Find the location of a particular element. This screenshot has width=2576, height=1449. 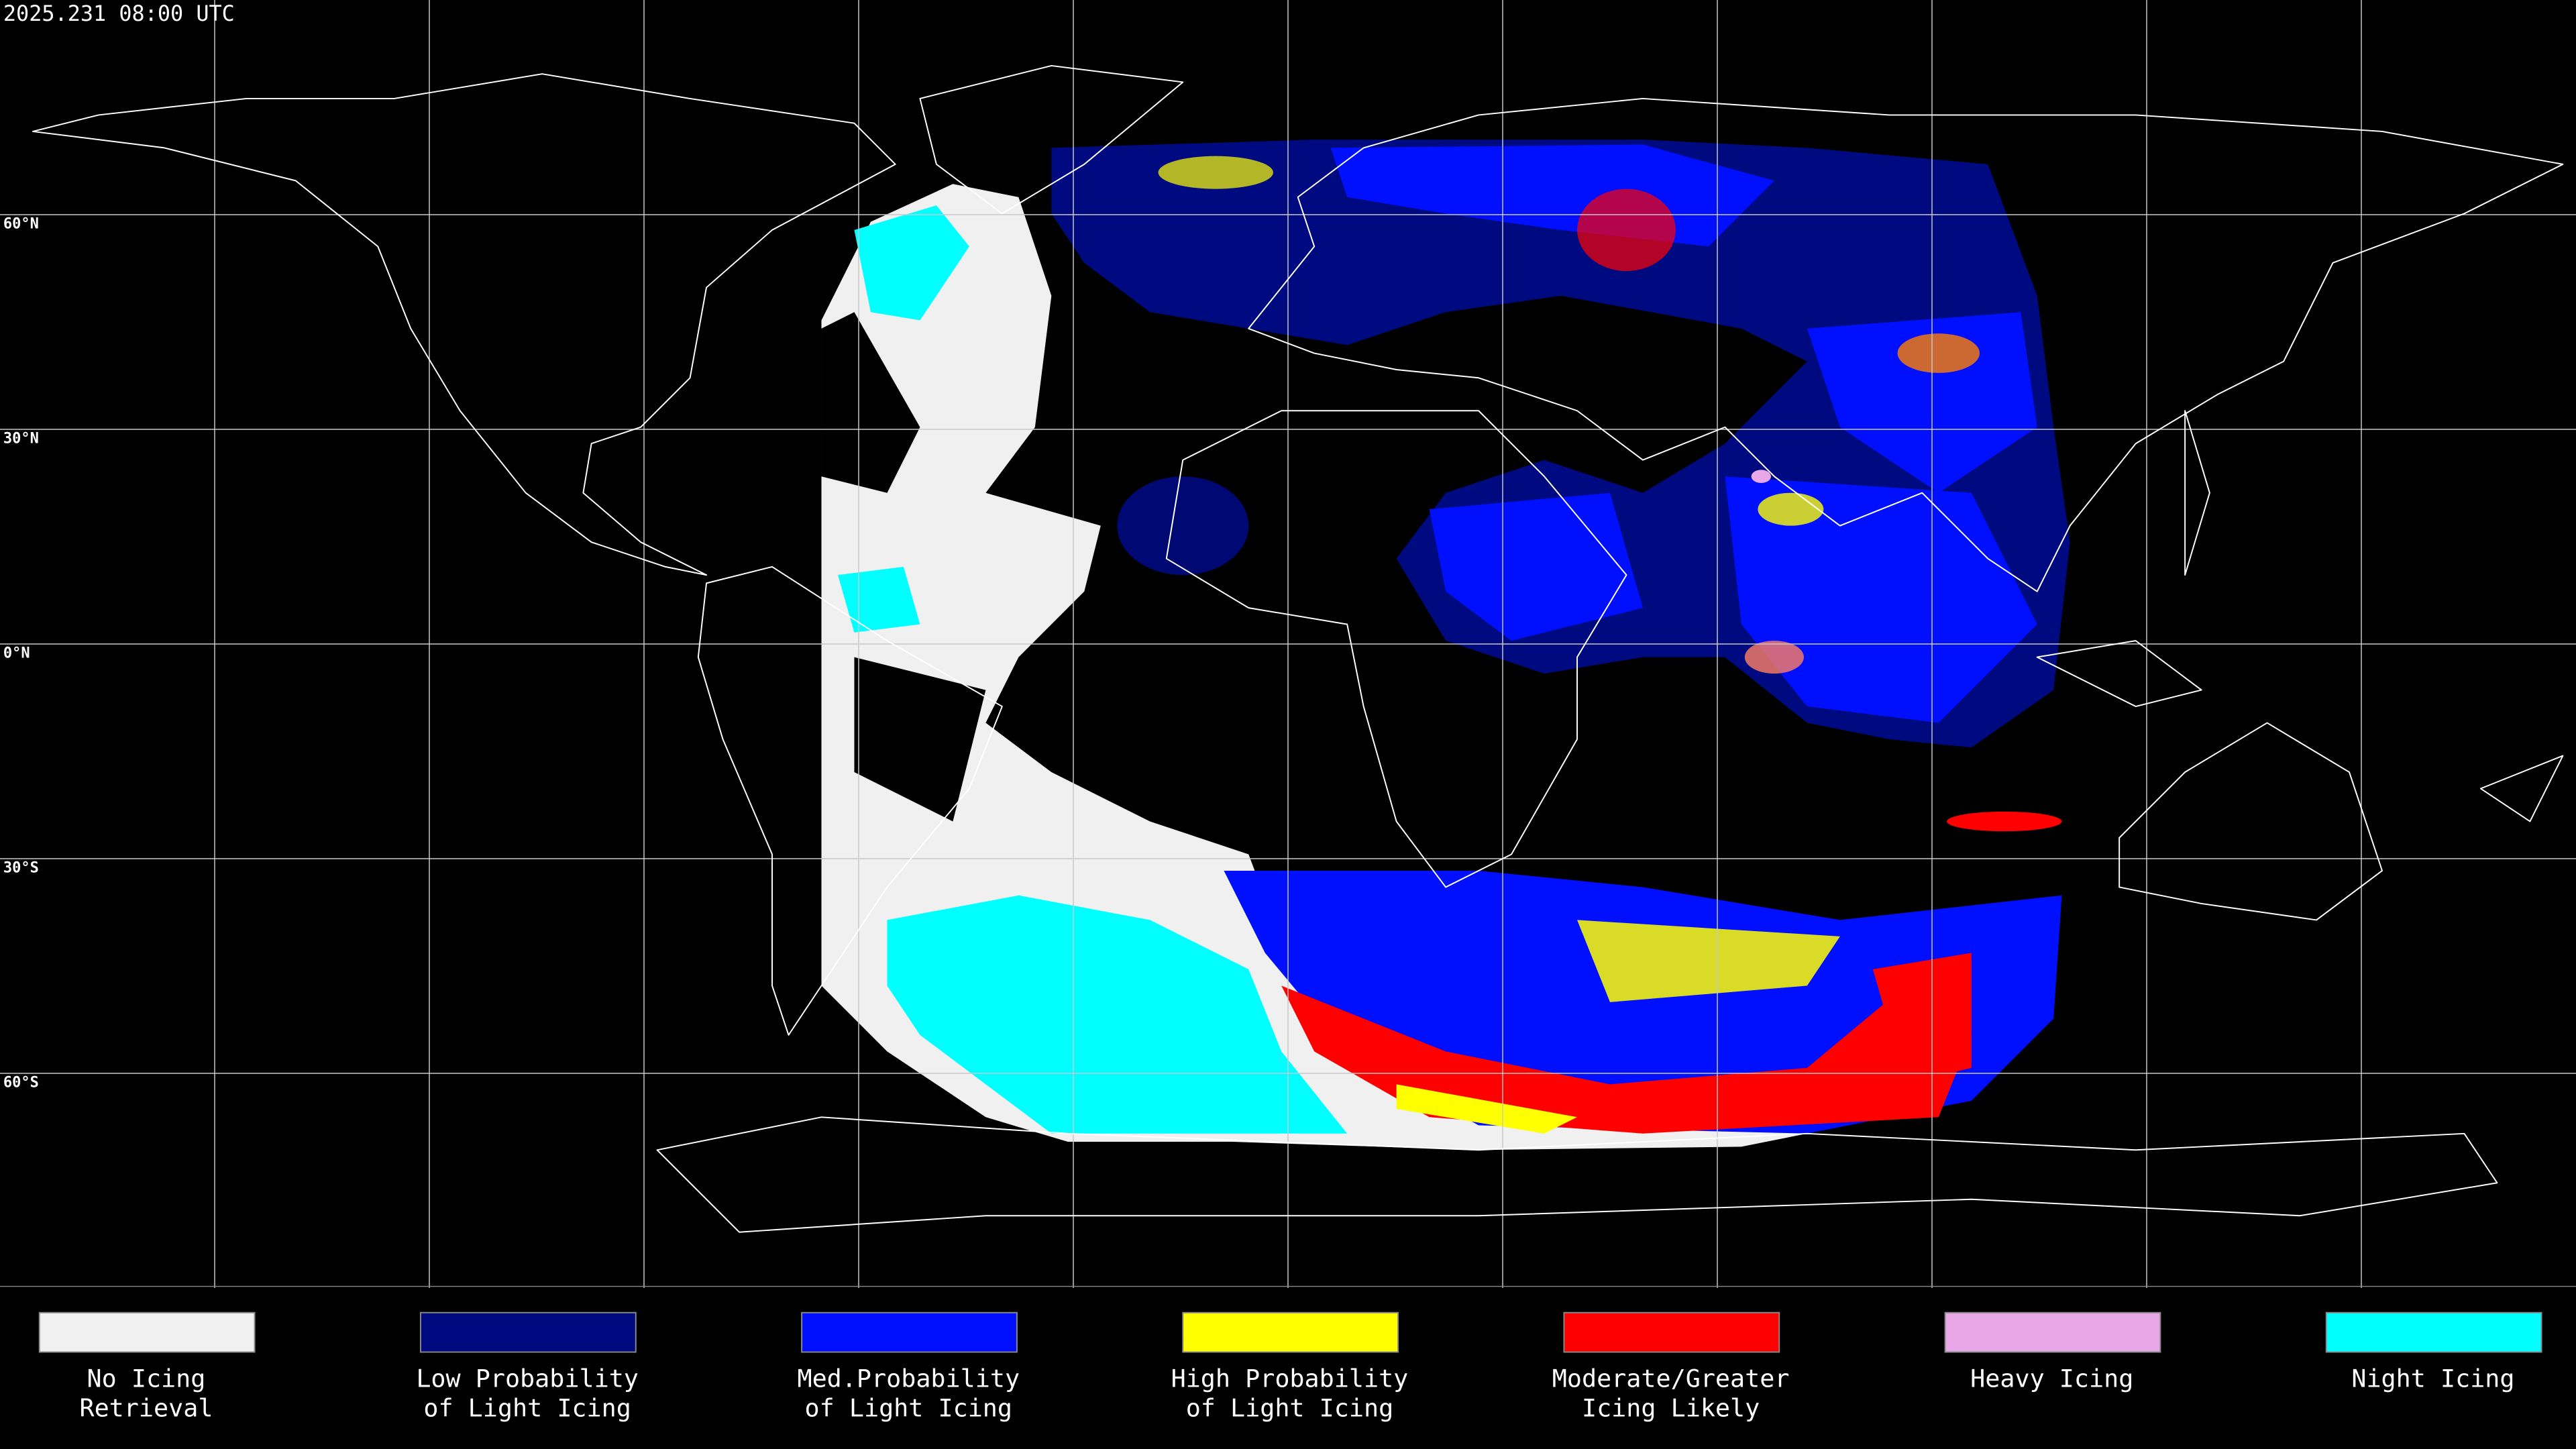

latitude-label: 30°S is located at coordinates (21, 868).